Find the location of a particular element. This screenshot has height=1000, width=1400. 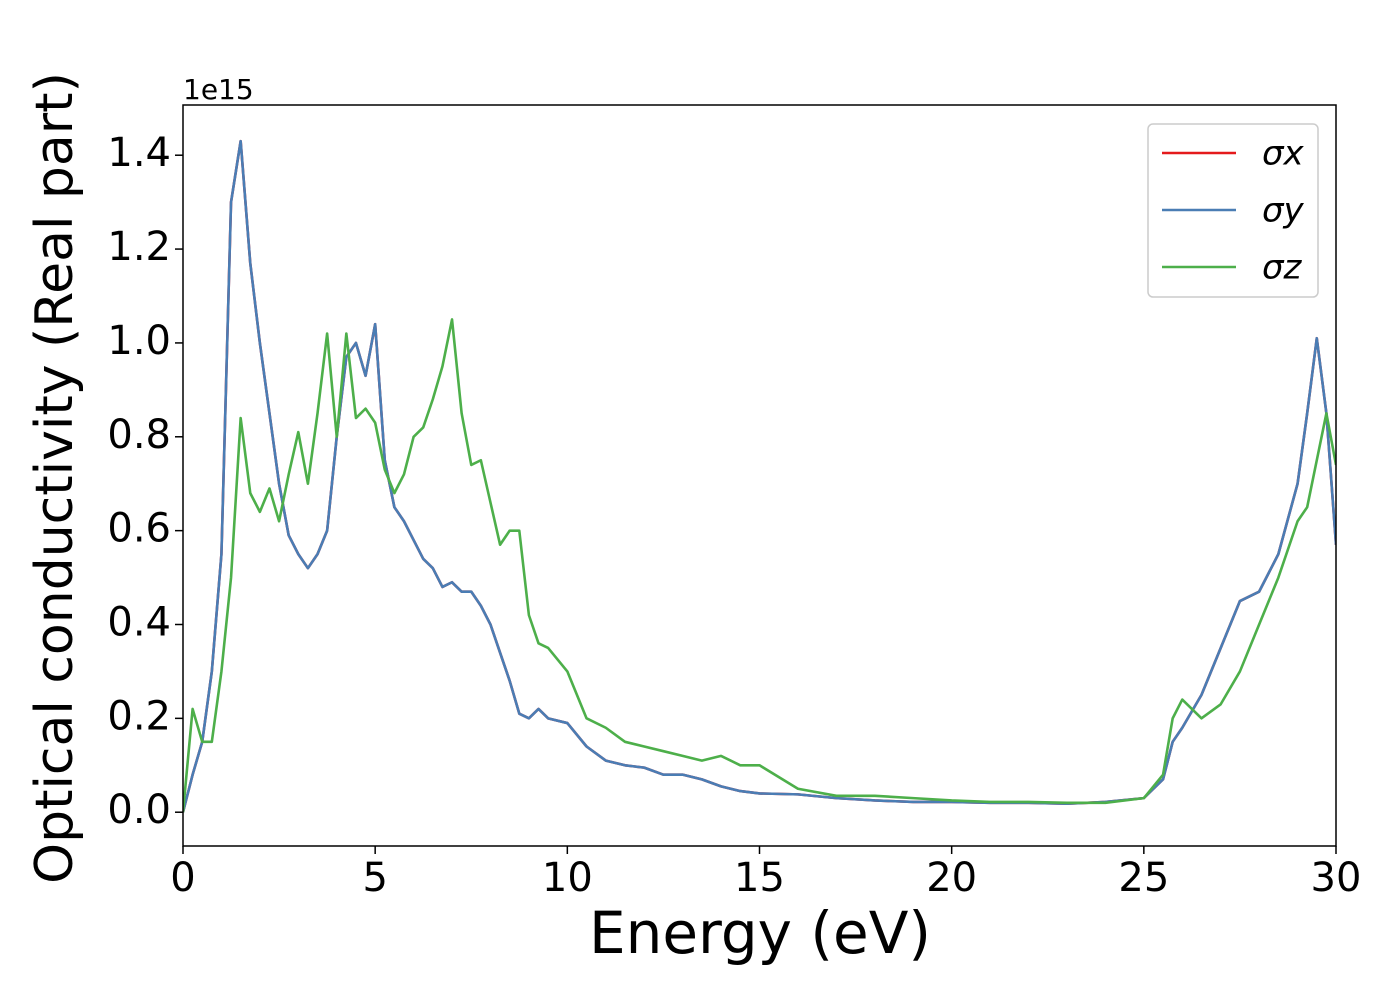

x-tick-label: 5 is located at coordinates (374, 878).